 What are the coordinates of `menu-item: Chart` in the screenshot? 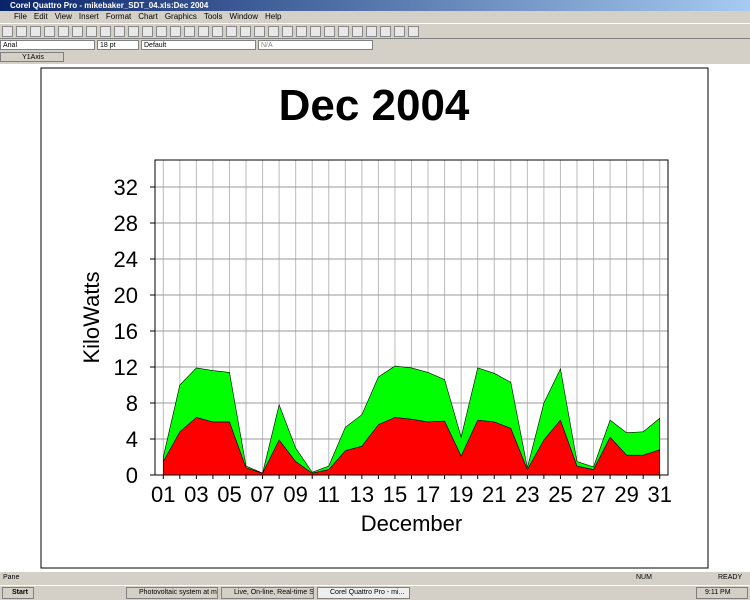 It's located at (148, 16).